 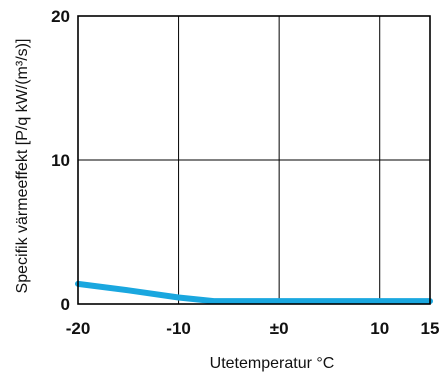 I want to click on x-axis-label: Utetemperatur °C, so click(x=272, y=363).